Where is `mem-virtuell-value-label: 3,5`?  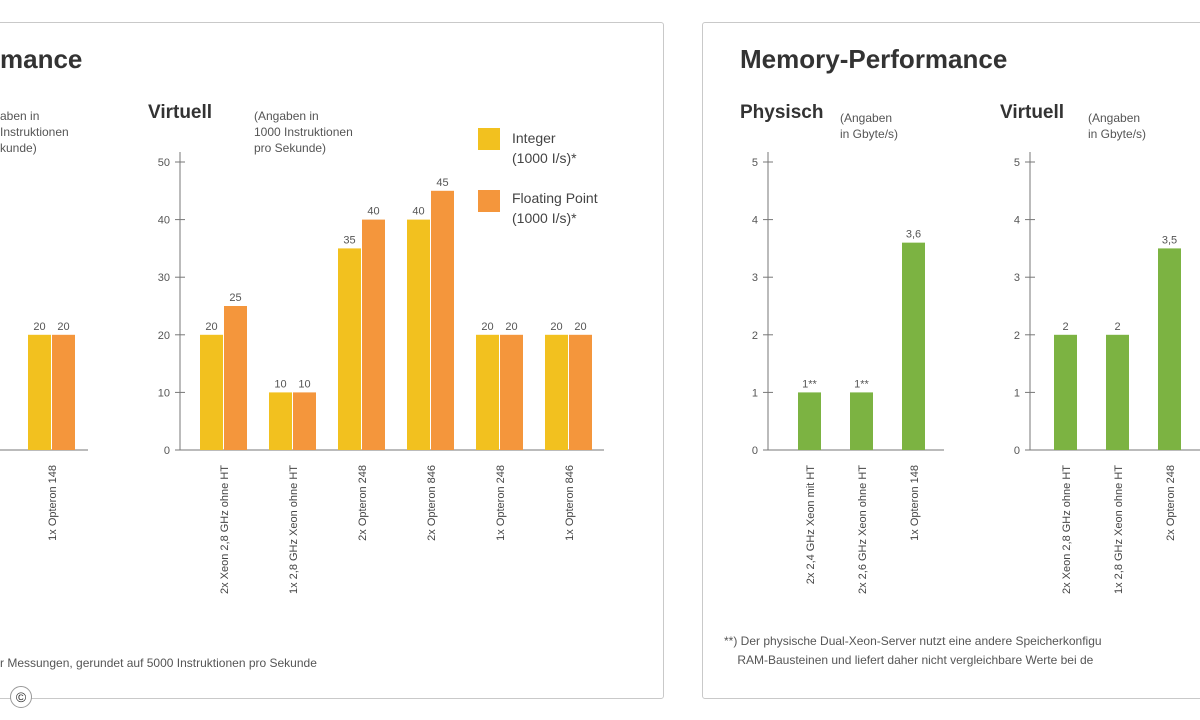
mem-virtuell-value-label: 3,5 is located at coordinates (1169, 240).